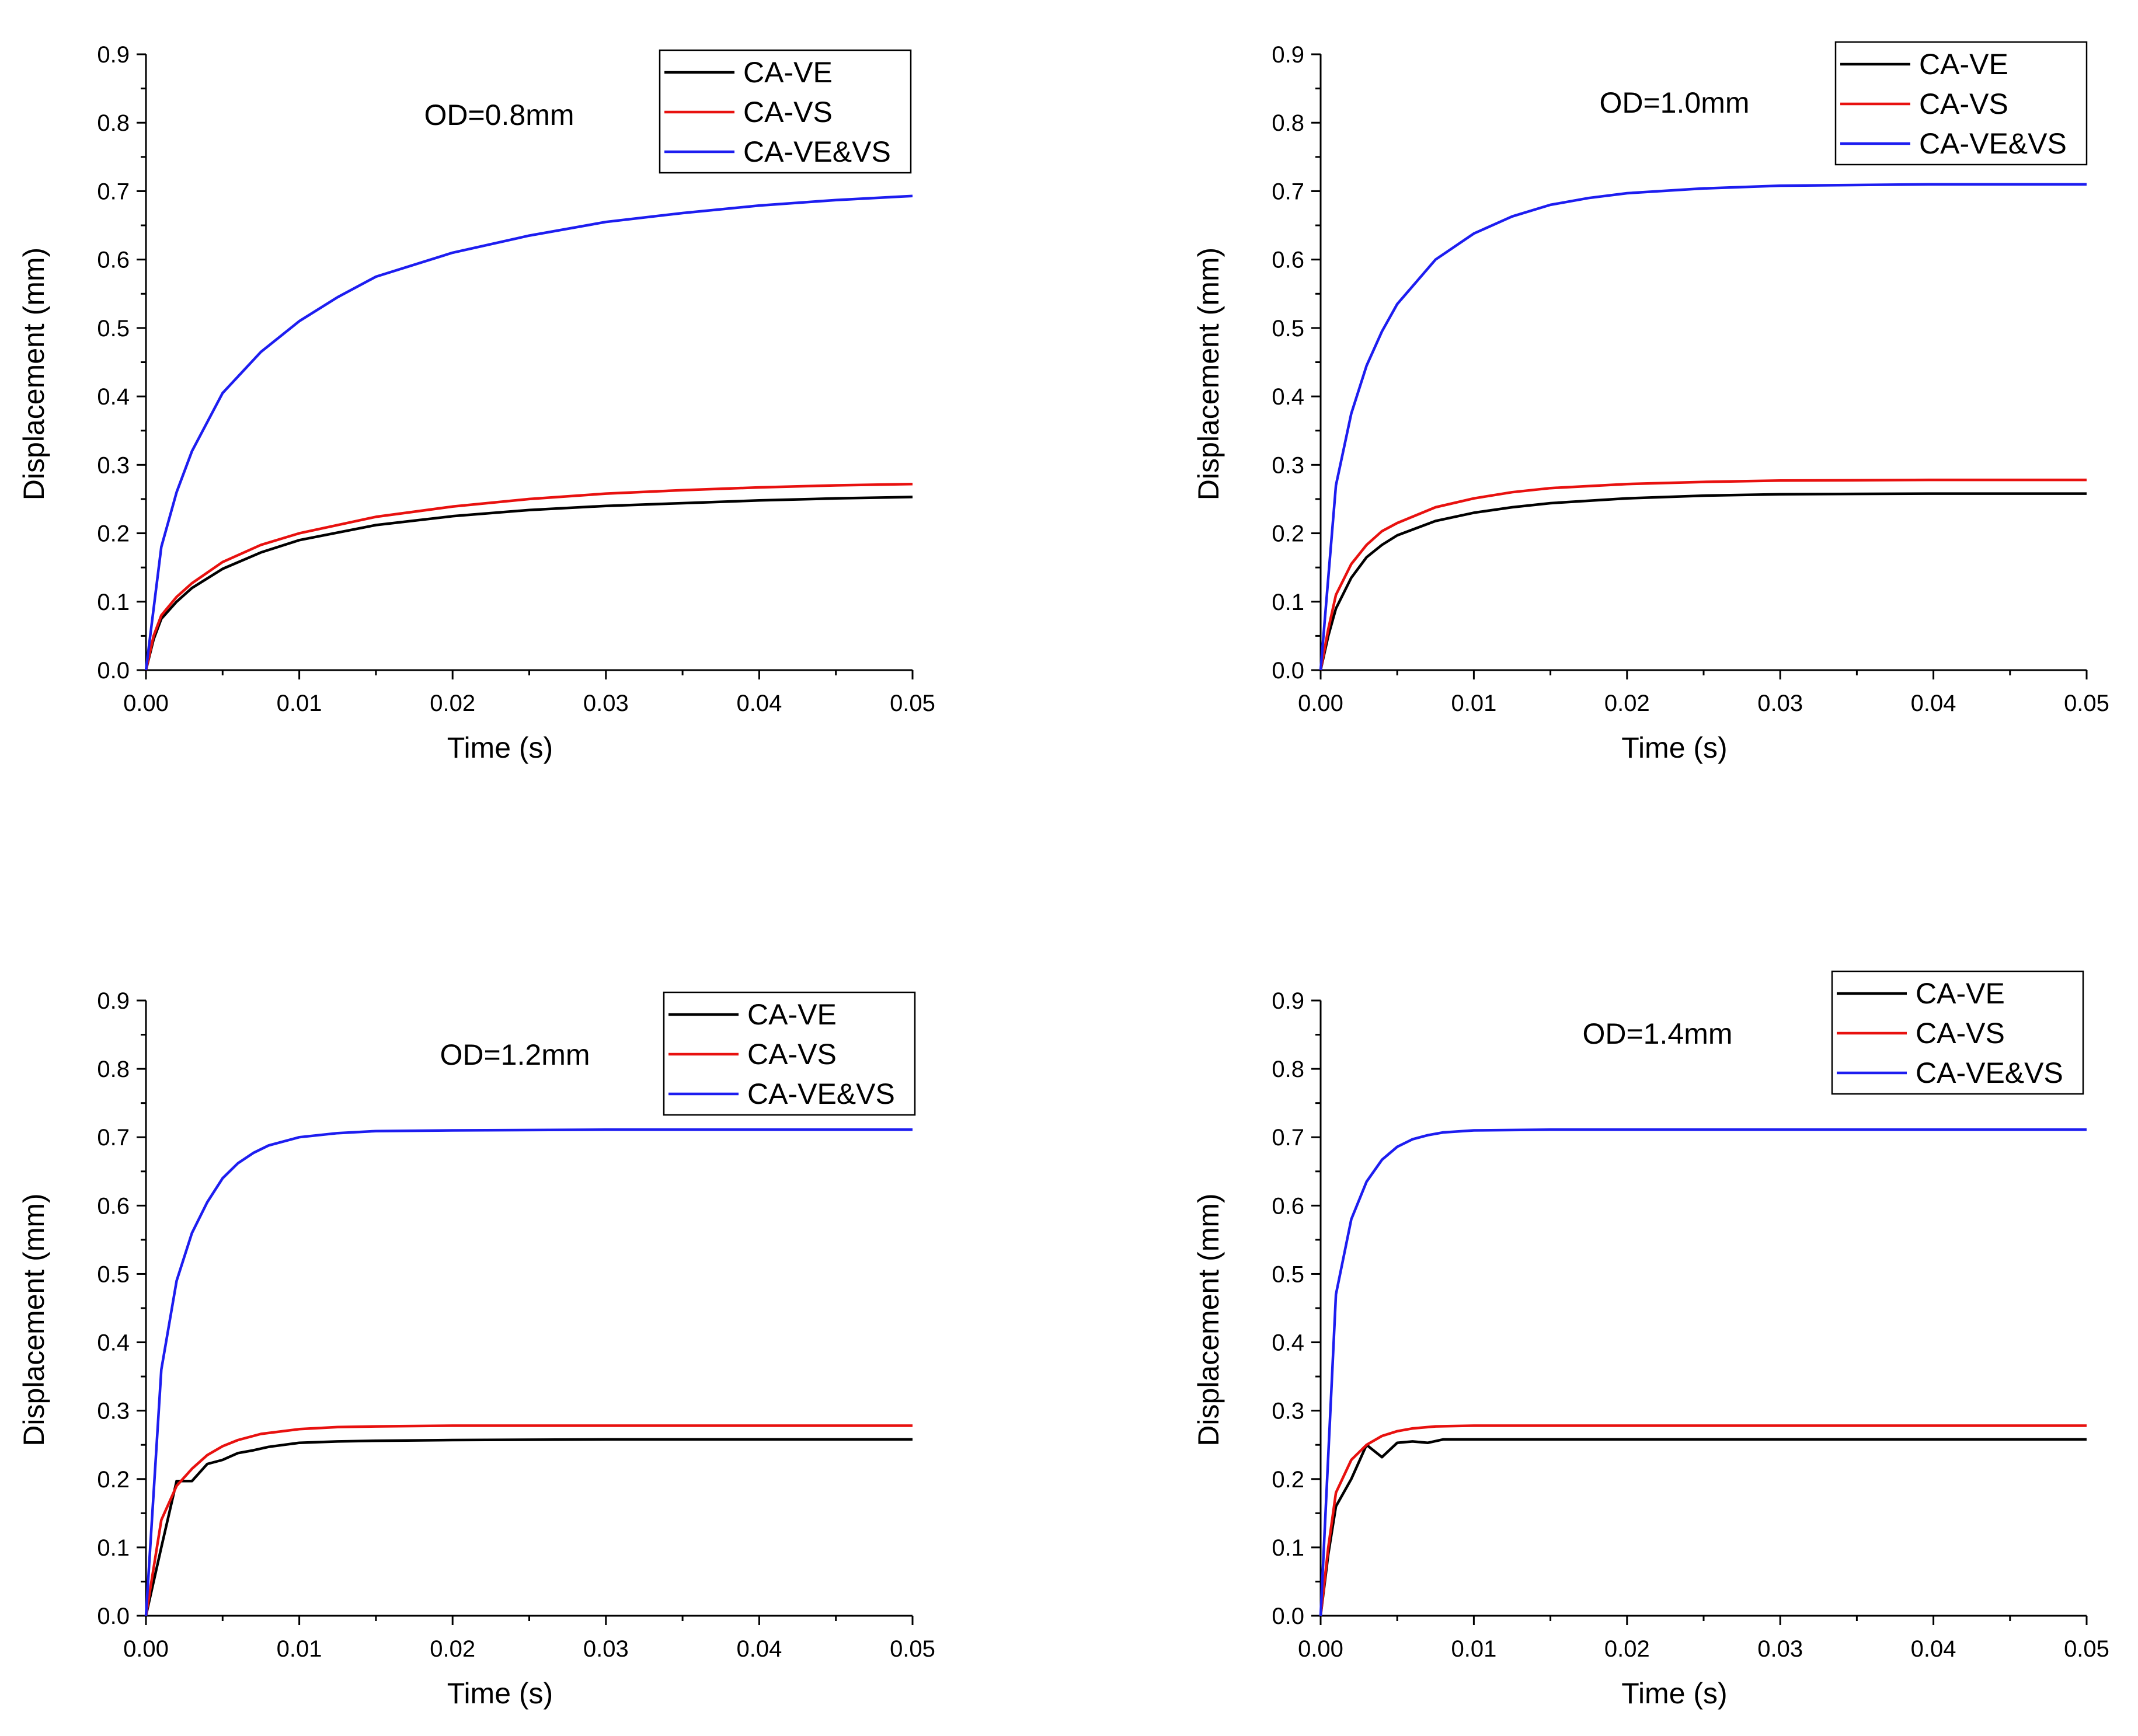 The image size is (2138, 1736). What do you see at coordinates (499, 115) in the screenshot?
I see `od-annotation: OD=0.8mm` at bounding box center [499, 115].